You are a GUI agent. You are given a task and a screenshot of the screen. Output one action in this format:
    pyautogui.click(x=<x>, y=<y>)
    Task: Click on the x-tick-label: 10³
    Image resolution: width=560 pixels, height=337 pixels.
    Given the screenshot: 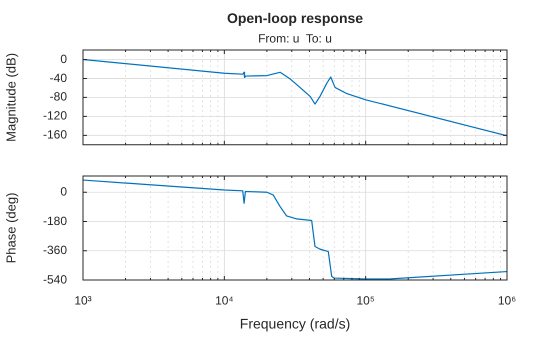 What is the action you would take?
    pyautogui.click(x=83, y=301)
    